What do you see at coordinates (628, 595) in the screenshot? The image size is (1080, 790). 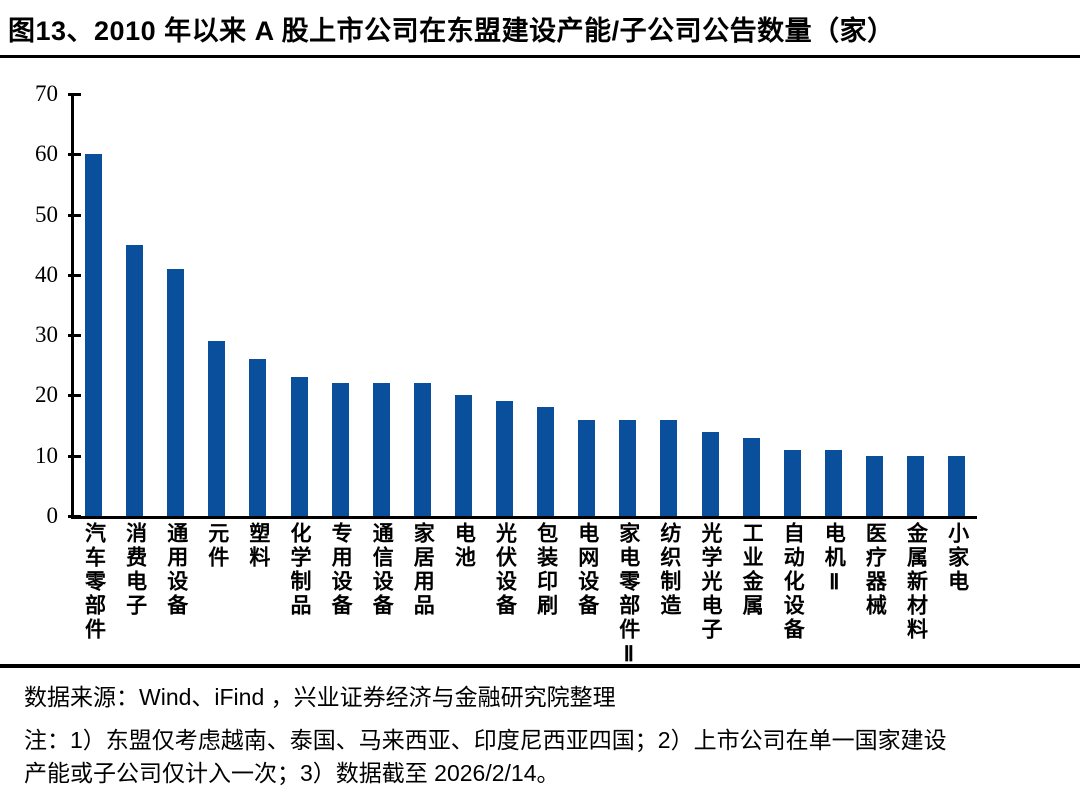 I see `x-axis-label: 家电零部件Ⅱ` at bounding box center [628, 595].